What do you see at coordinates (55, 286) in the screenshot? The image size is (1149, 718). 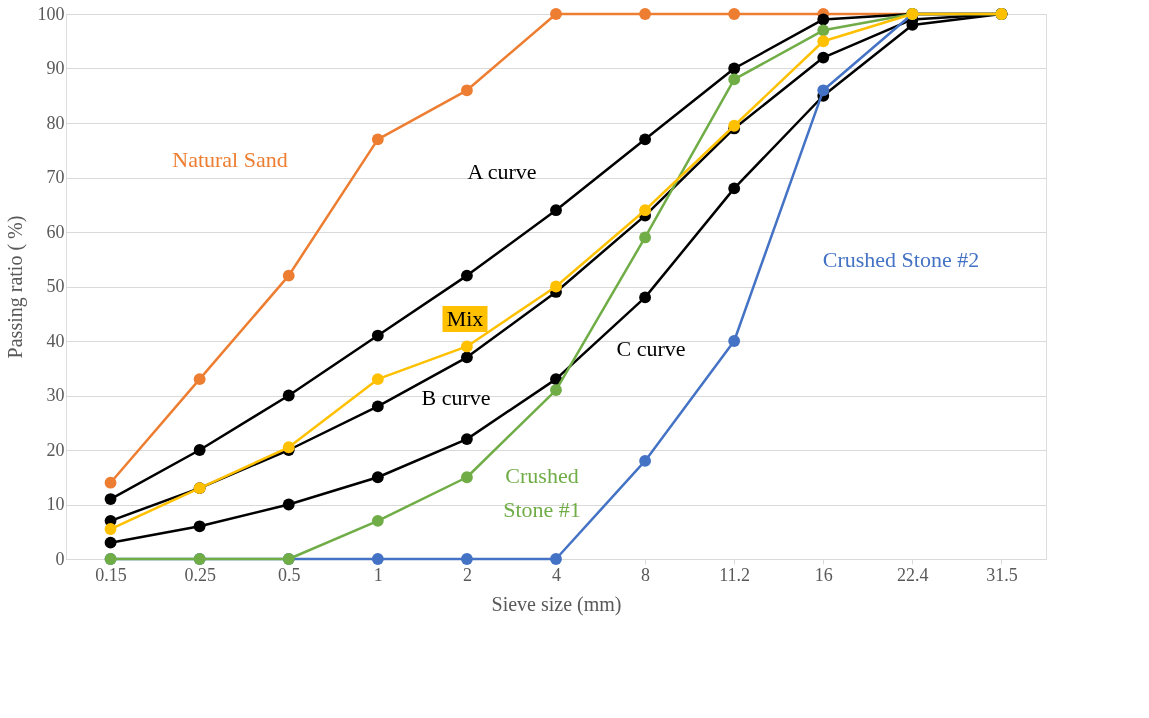 I see `y-tick-label: 50` at bounding box center [55, 286].